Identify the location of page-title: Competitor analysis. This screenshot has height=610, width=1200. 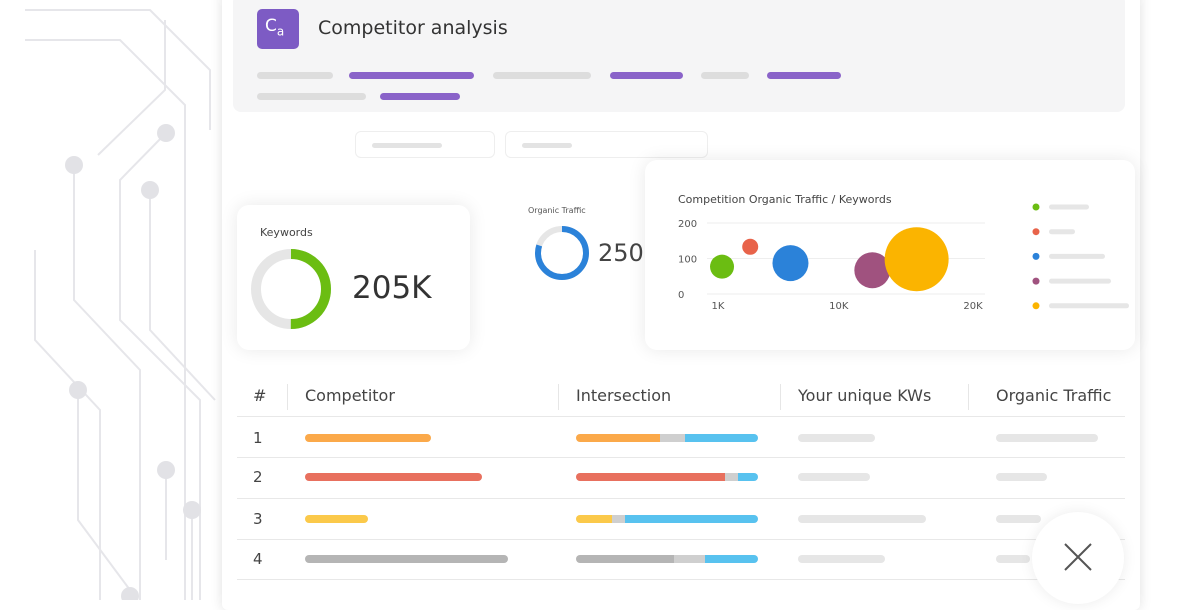
(413, 28).